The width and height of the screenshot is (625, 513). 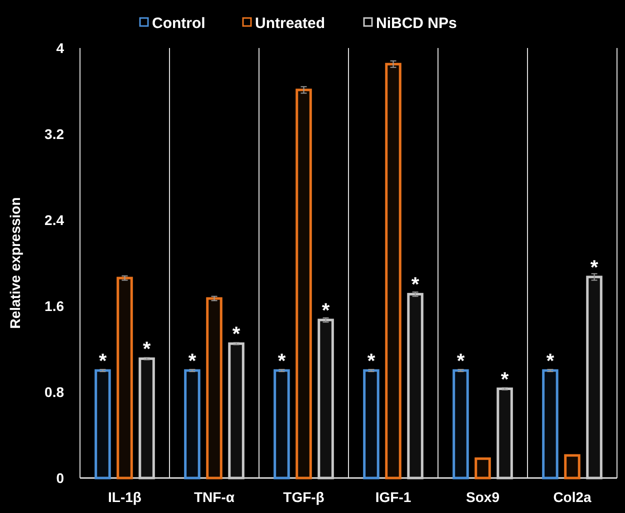 I want to click on legend-label: Untreated, so click(x=290, y=23).